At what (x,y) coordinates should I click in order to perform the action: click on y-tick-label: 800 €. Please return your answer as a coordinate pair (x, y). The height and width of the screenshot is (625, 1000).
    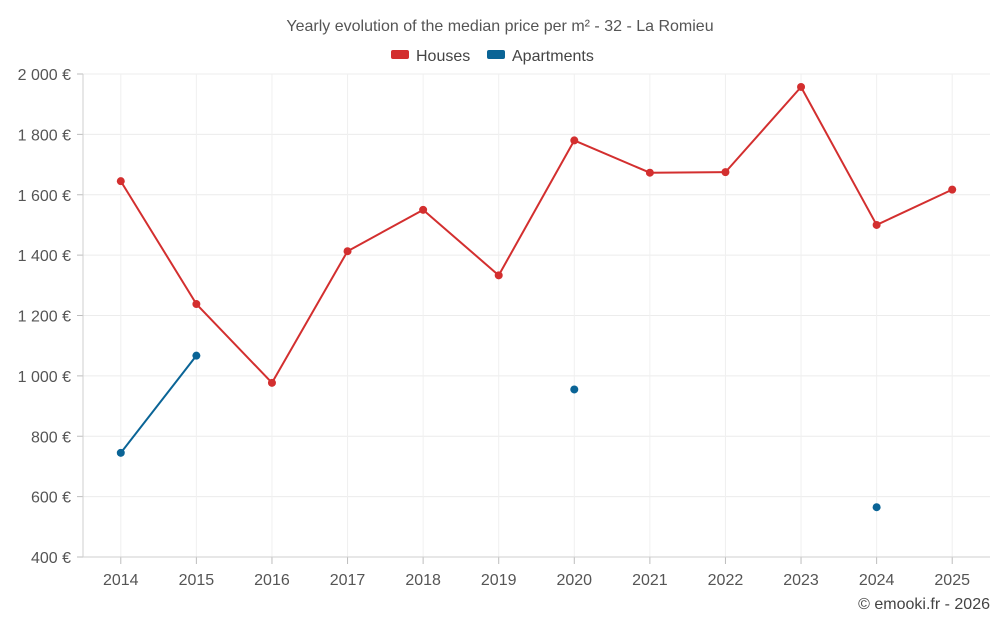
    Looking at the image, I should click on (51, 437).